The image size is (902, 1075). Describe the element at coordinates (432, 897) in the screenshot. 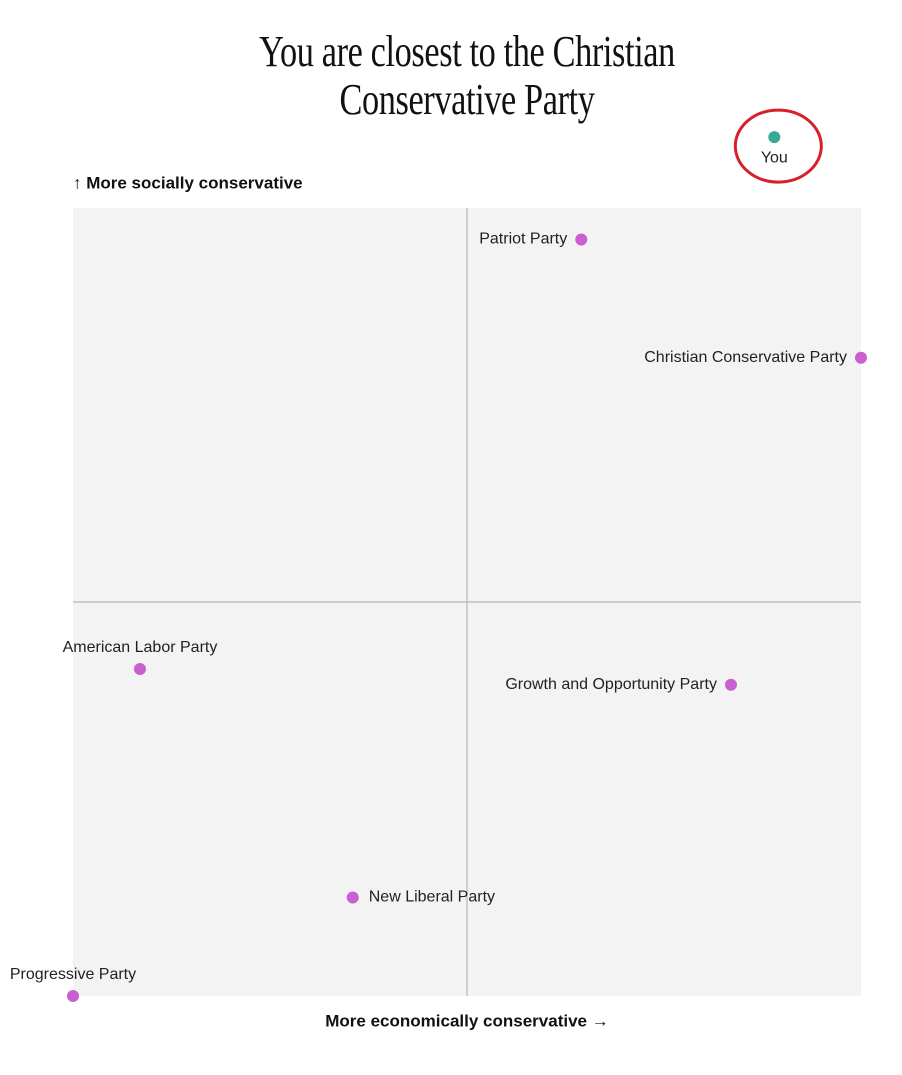

I see `point-label: New Liberal Party` at that location.